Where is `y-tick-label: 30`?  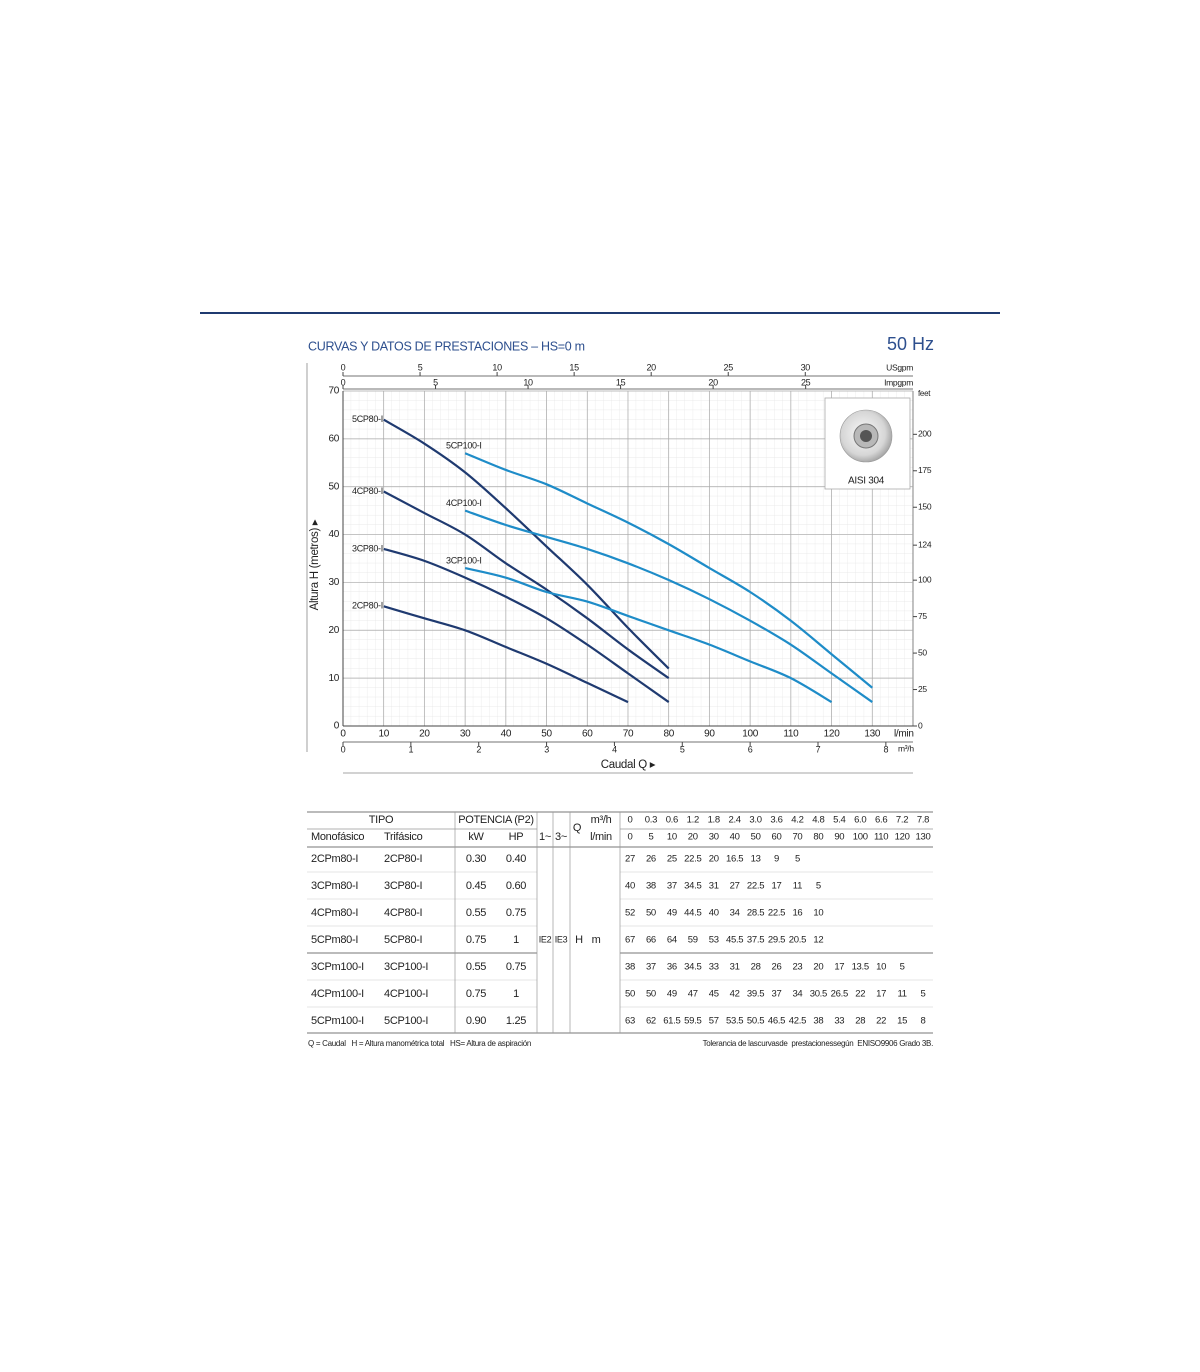 y-tick-label: 30 is located at coordinates (333, 582).